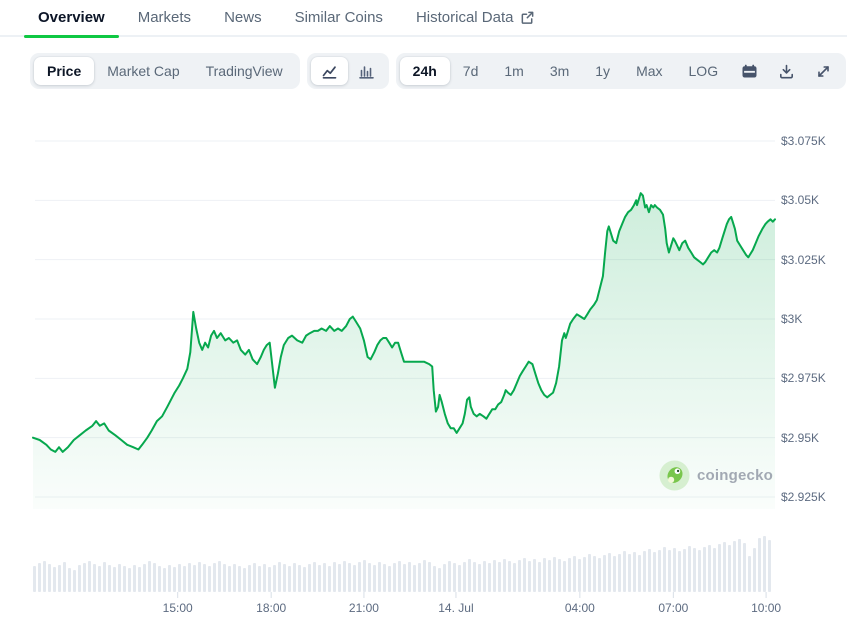 The width and height of the screenshot is (847, 625). Describe the element at coordinates (476, 18) in the screenshot. I see `tab-historical-data: Historical Data` at that location.